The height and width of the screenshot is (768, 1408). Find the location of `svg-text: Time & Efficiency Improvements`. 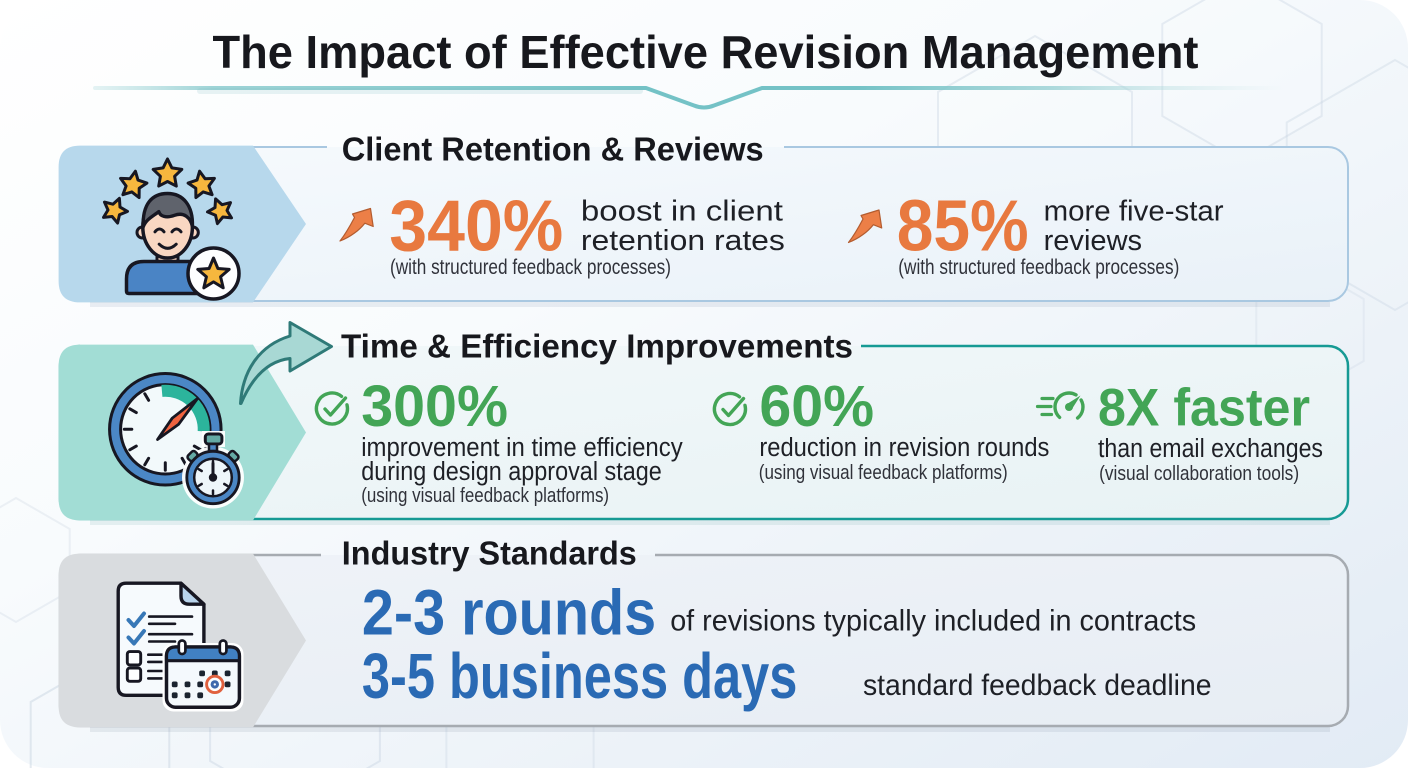

svg-text: Time & Efficiency Improvements is located at coordinates (597, 346).